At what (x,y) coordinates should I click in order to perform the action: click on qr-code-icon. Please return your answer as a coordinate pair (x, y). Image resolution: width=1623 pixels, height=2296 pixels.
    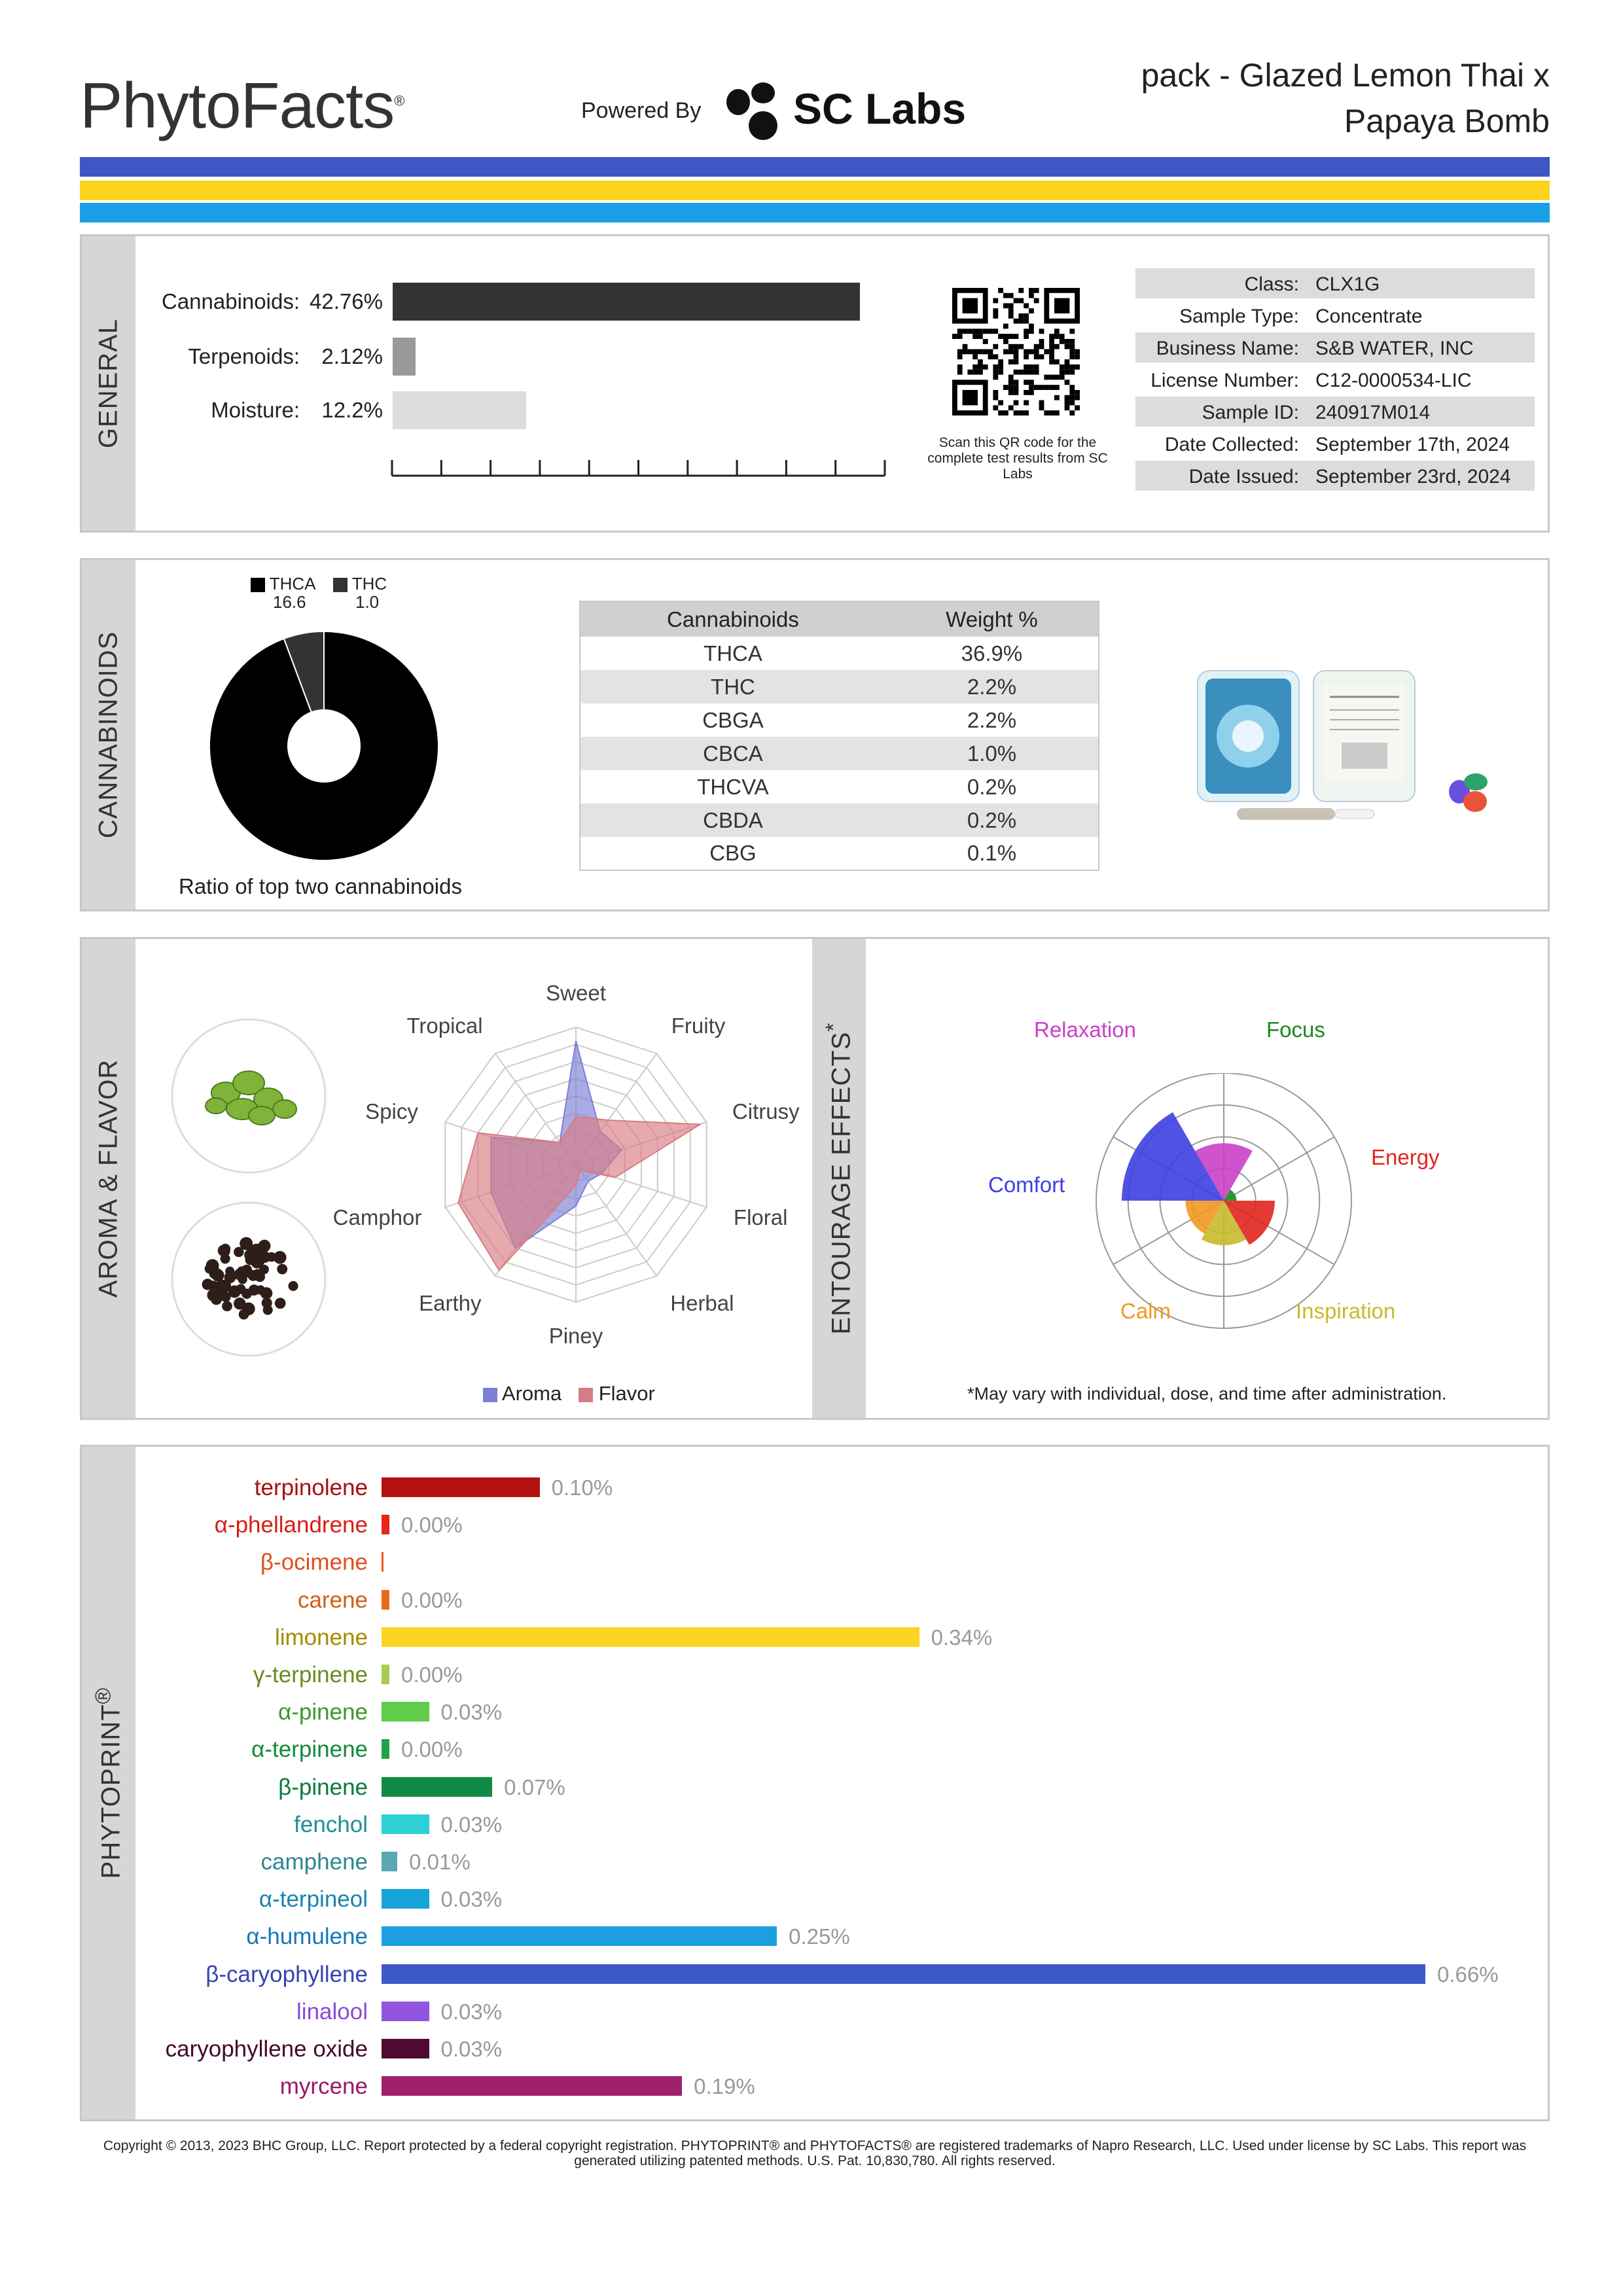
    Looking at the image, I should click on (1016, 351).